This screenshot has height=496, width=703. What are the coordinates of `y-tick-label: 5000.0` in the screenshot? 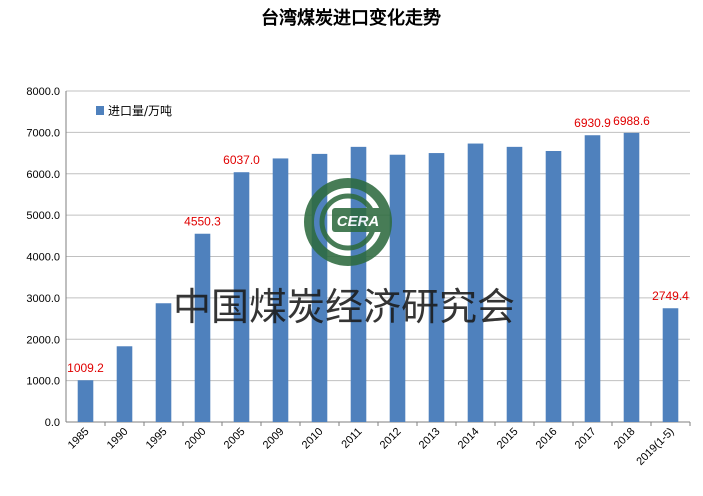 It's located at (43, 216).